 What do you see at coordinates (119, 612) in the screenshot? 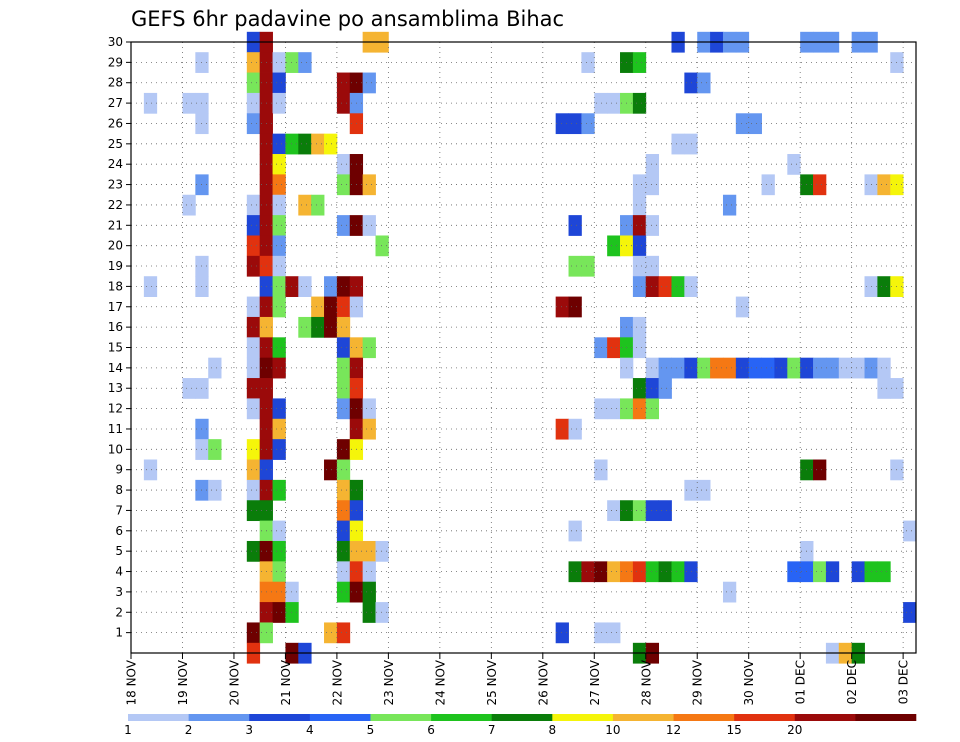
I see `y-tick-label: 2` at bounding box center [119, 612].